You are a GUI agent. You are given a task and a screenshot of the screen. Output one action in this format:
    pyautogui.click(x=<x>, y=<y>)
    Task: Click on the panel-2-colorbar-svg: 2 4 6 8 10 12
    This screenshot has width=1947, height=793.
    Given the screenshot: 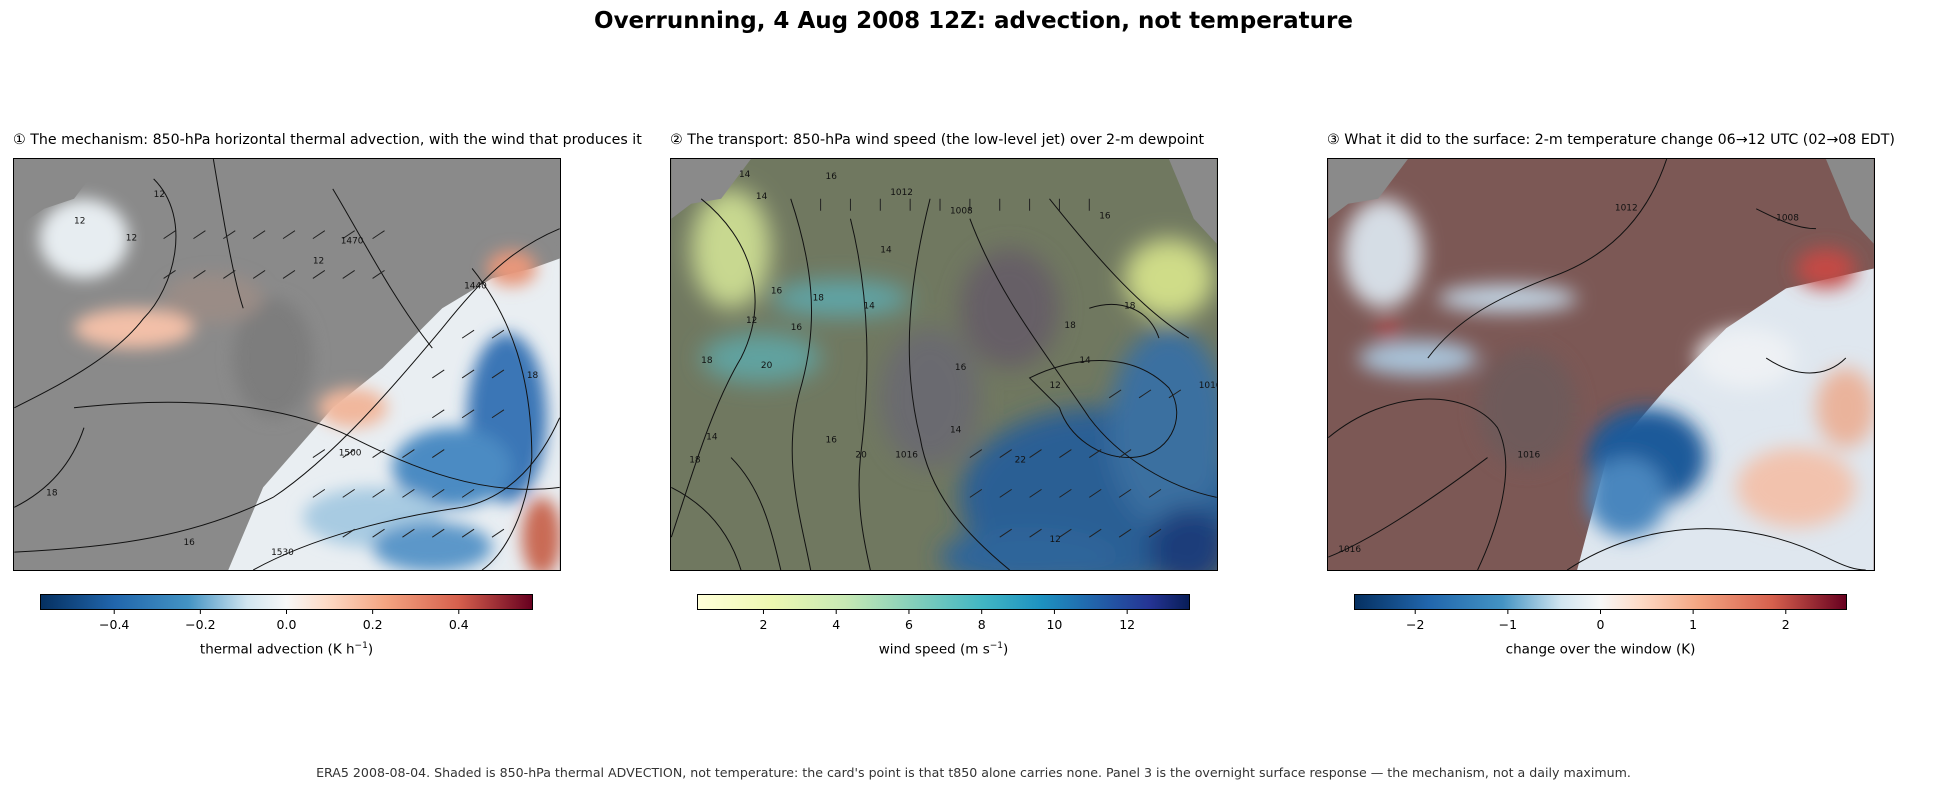 What is the action you would take?
    pyautogui.click(x=943, y=613)
    